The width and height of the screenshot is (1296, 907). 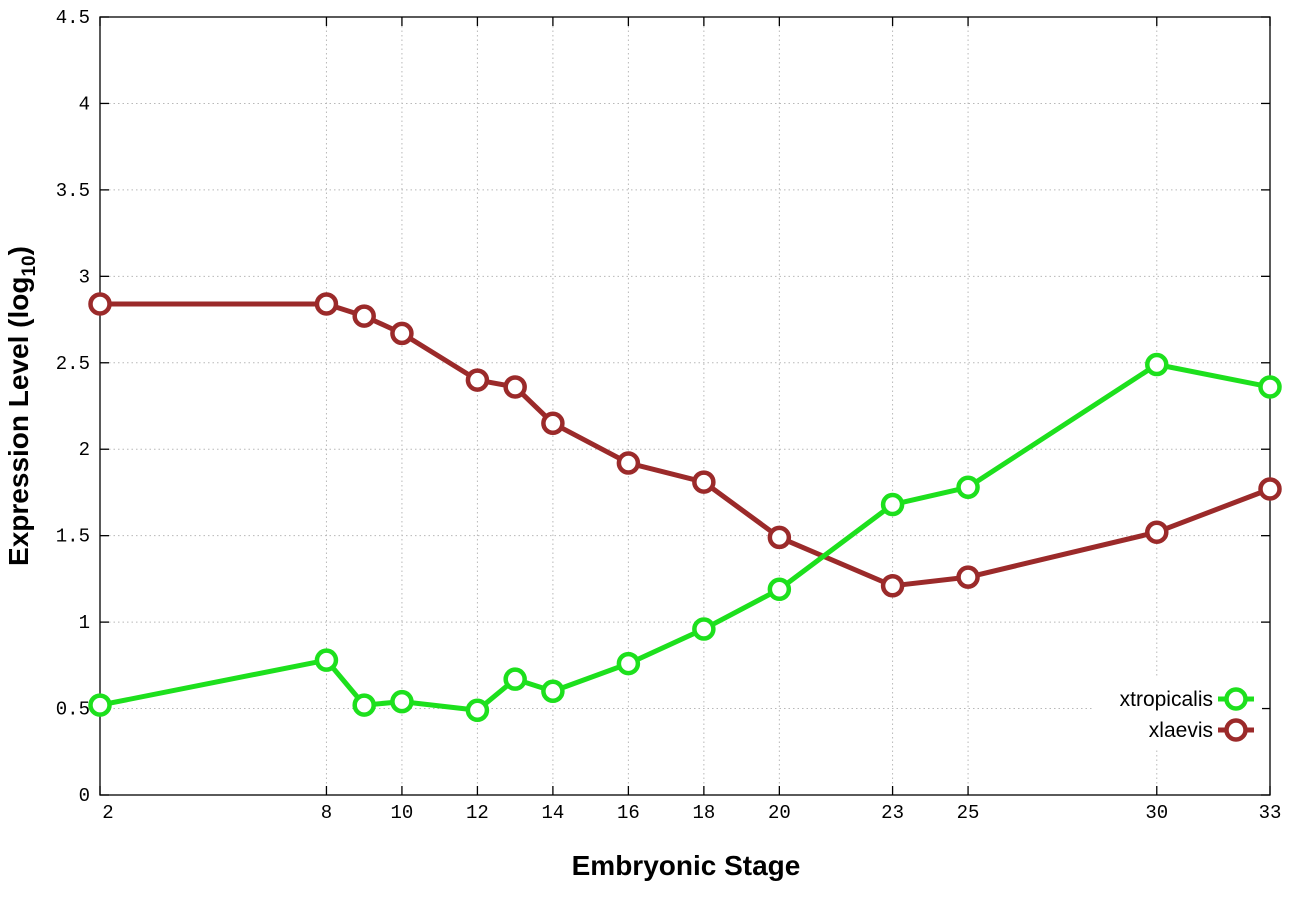 What do you see at coordinates (1270, 813) in the screenshot?
I see `x-tick-label: 33` at bounding box center [1270, 813].